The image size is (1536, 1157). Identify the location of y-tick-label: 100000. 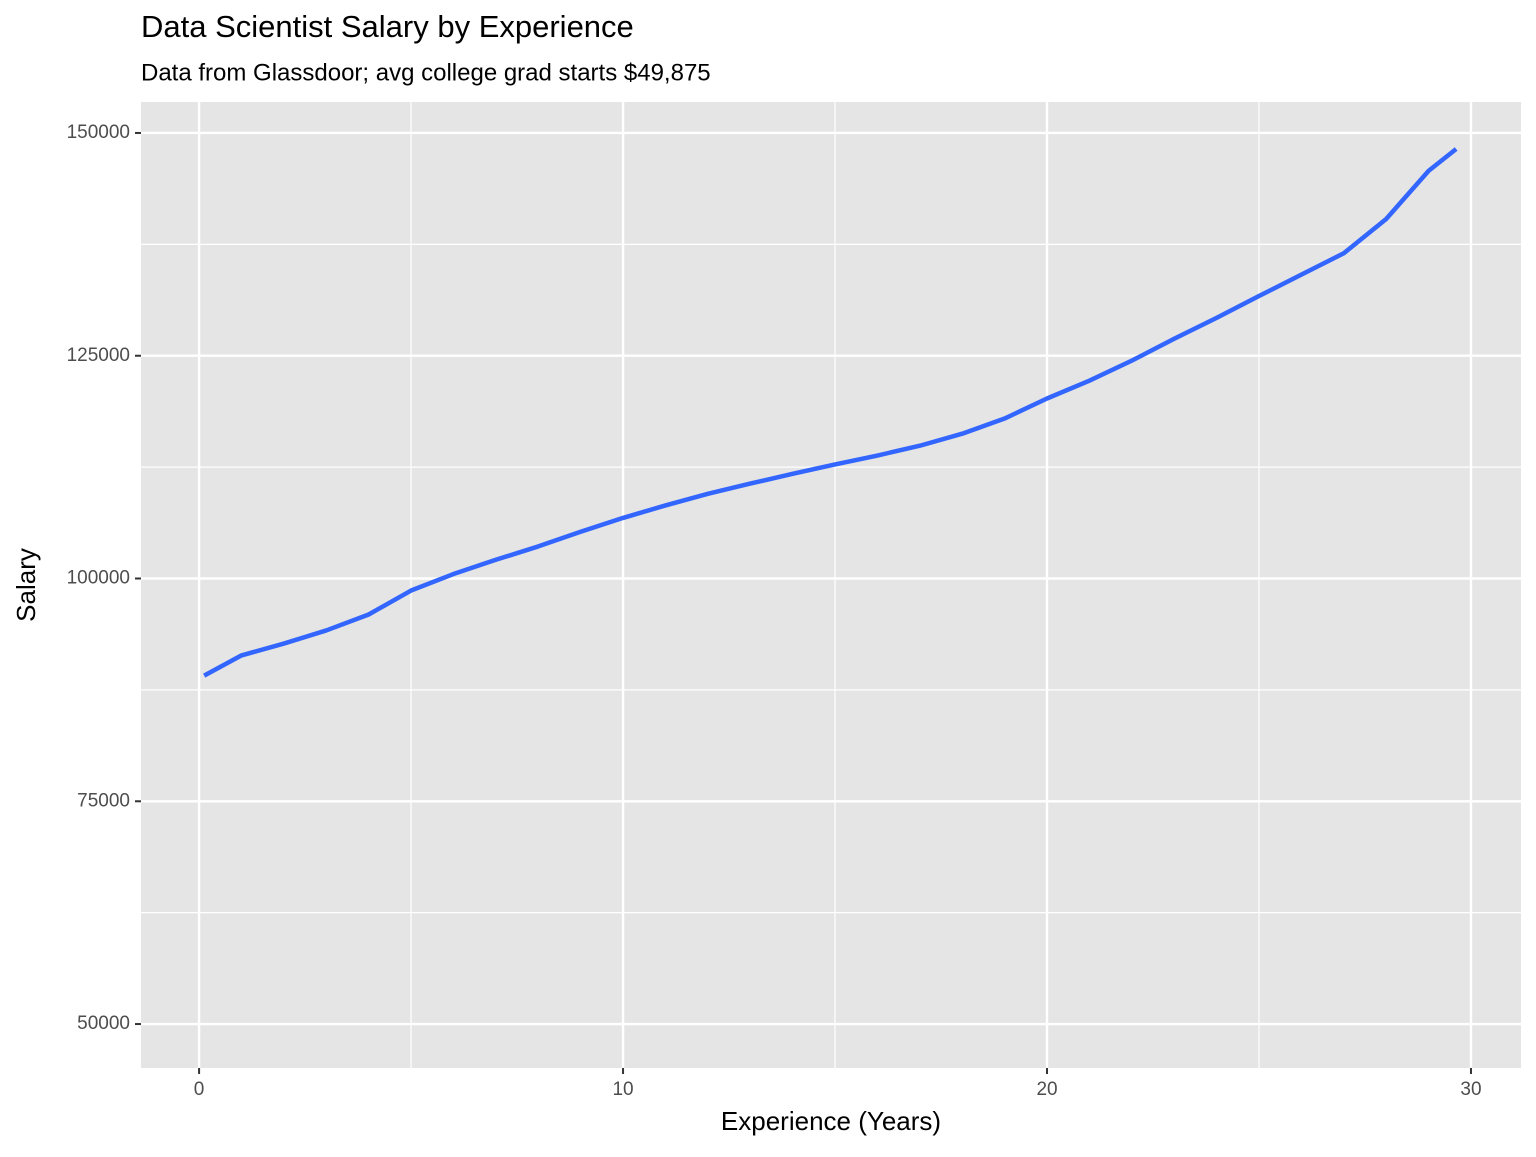
(98, 578).